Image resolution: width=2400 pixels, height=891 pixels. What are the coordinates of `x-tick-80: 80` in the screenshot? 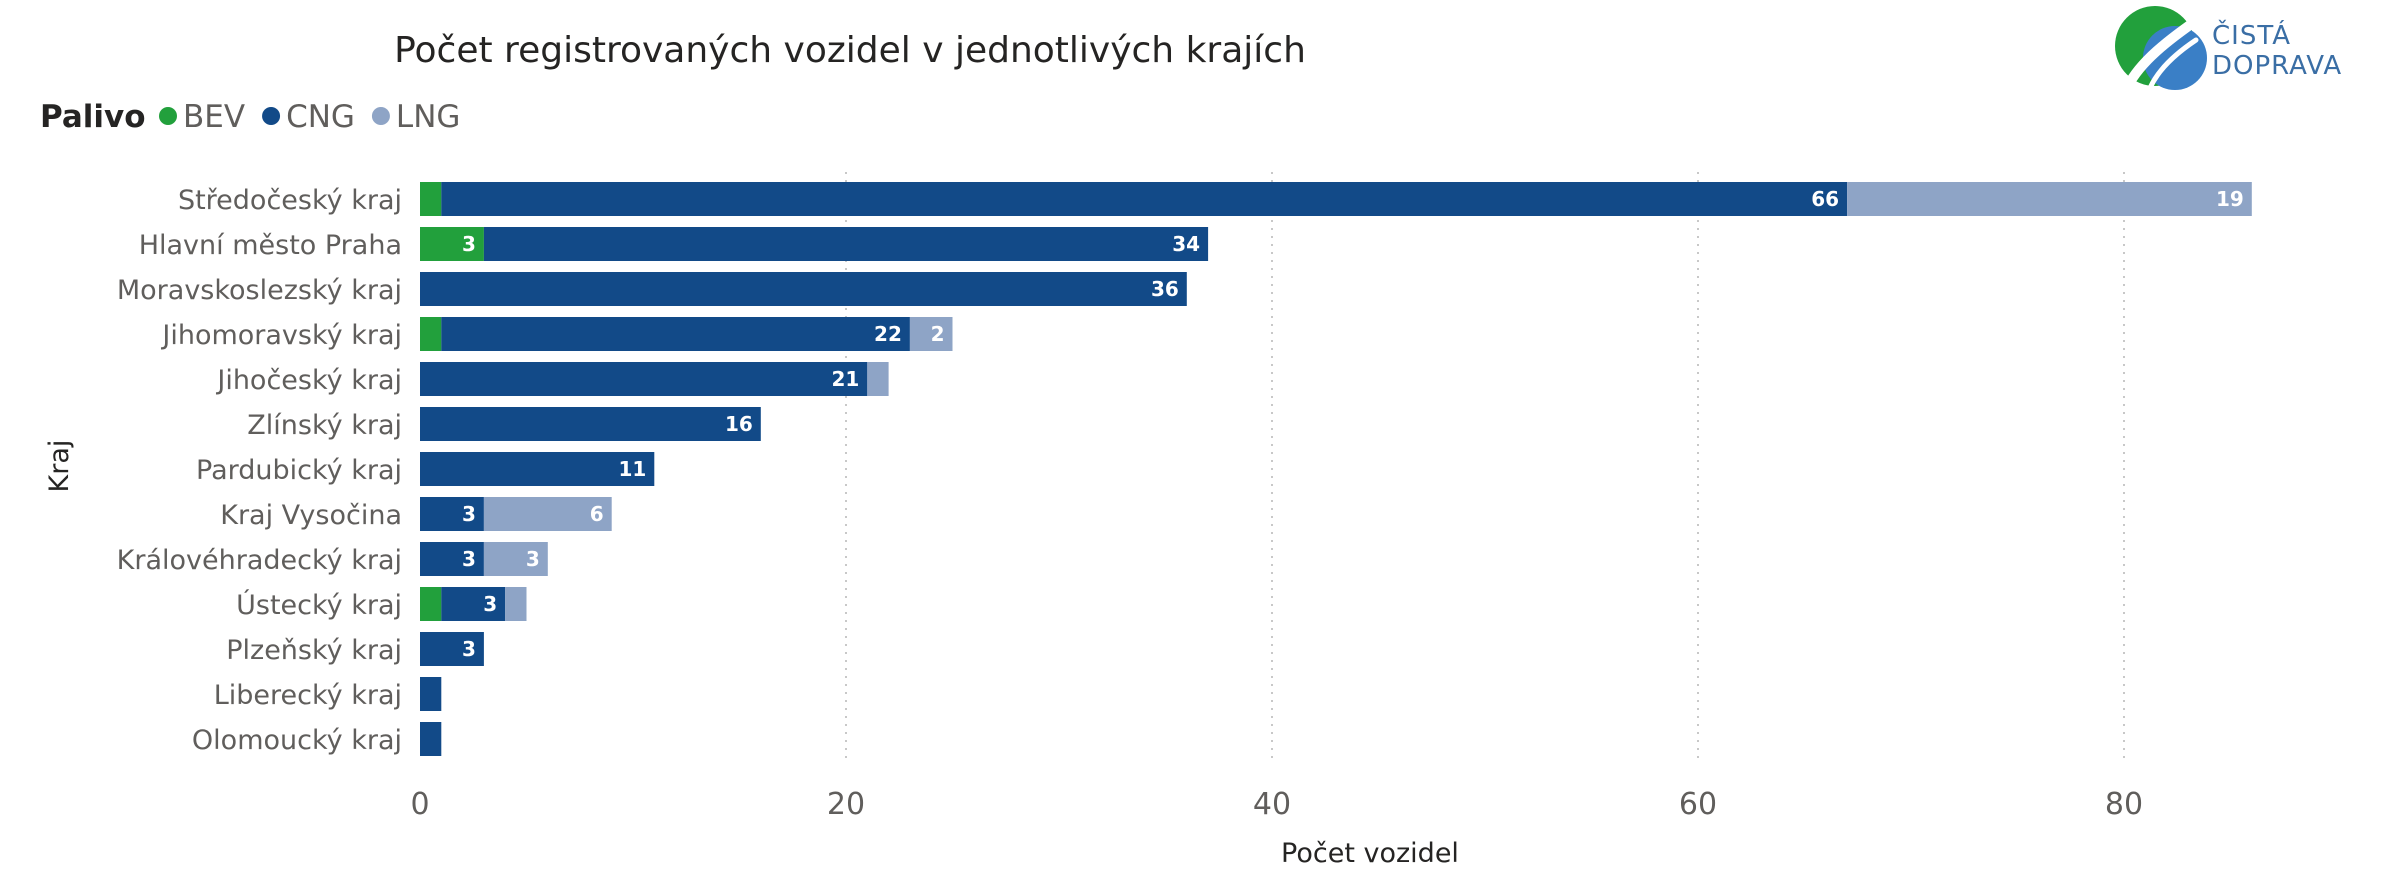 It's located at (2124, 804).